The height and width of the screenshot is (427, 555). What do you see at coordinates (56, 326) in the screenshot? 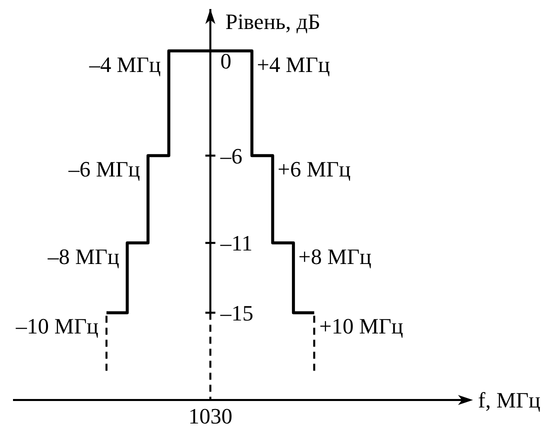
I see `annotation: –10 МГц` at bounding box center [56, 326].